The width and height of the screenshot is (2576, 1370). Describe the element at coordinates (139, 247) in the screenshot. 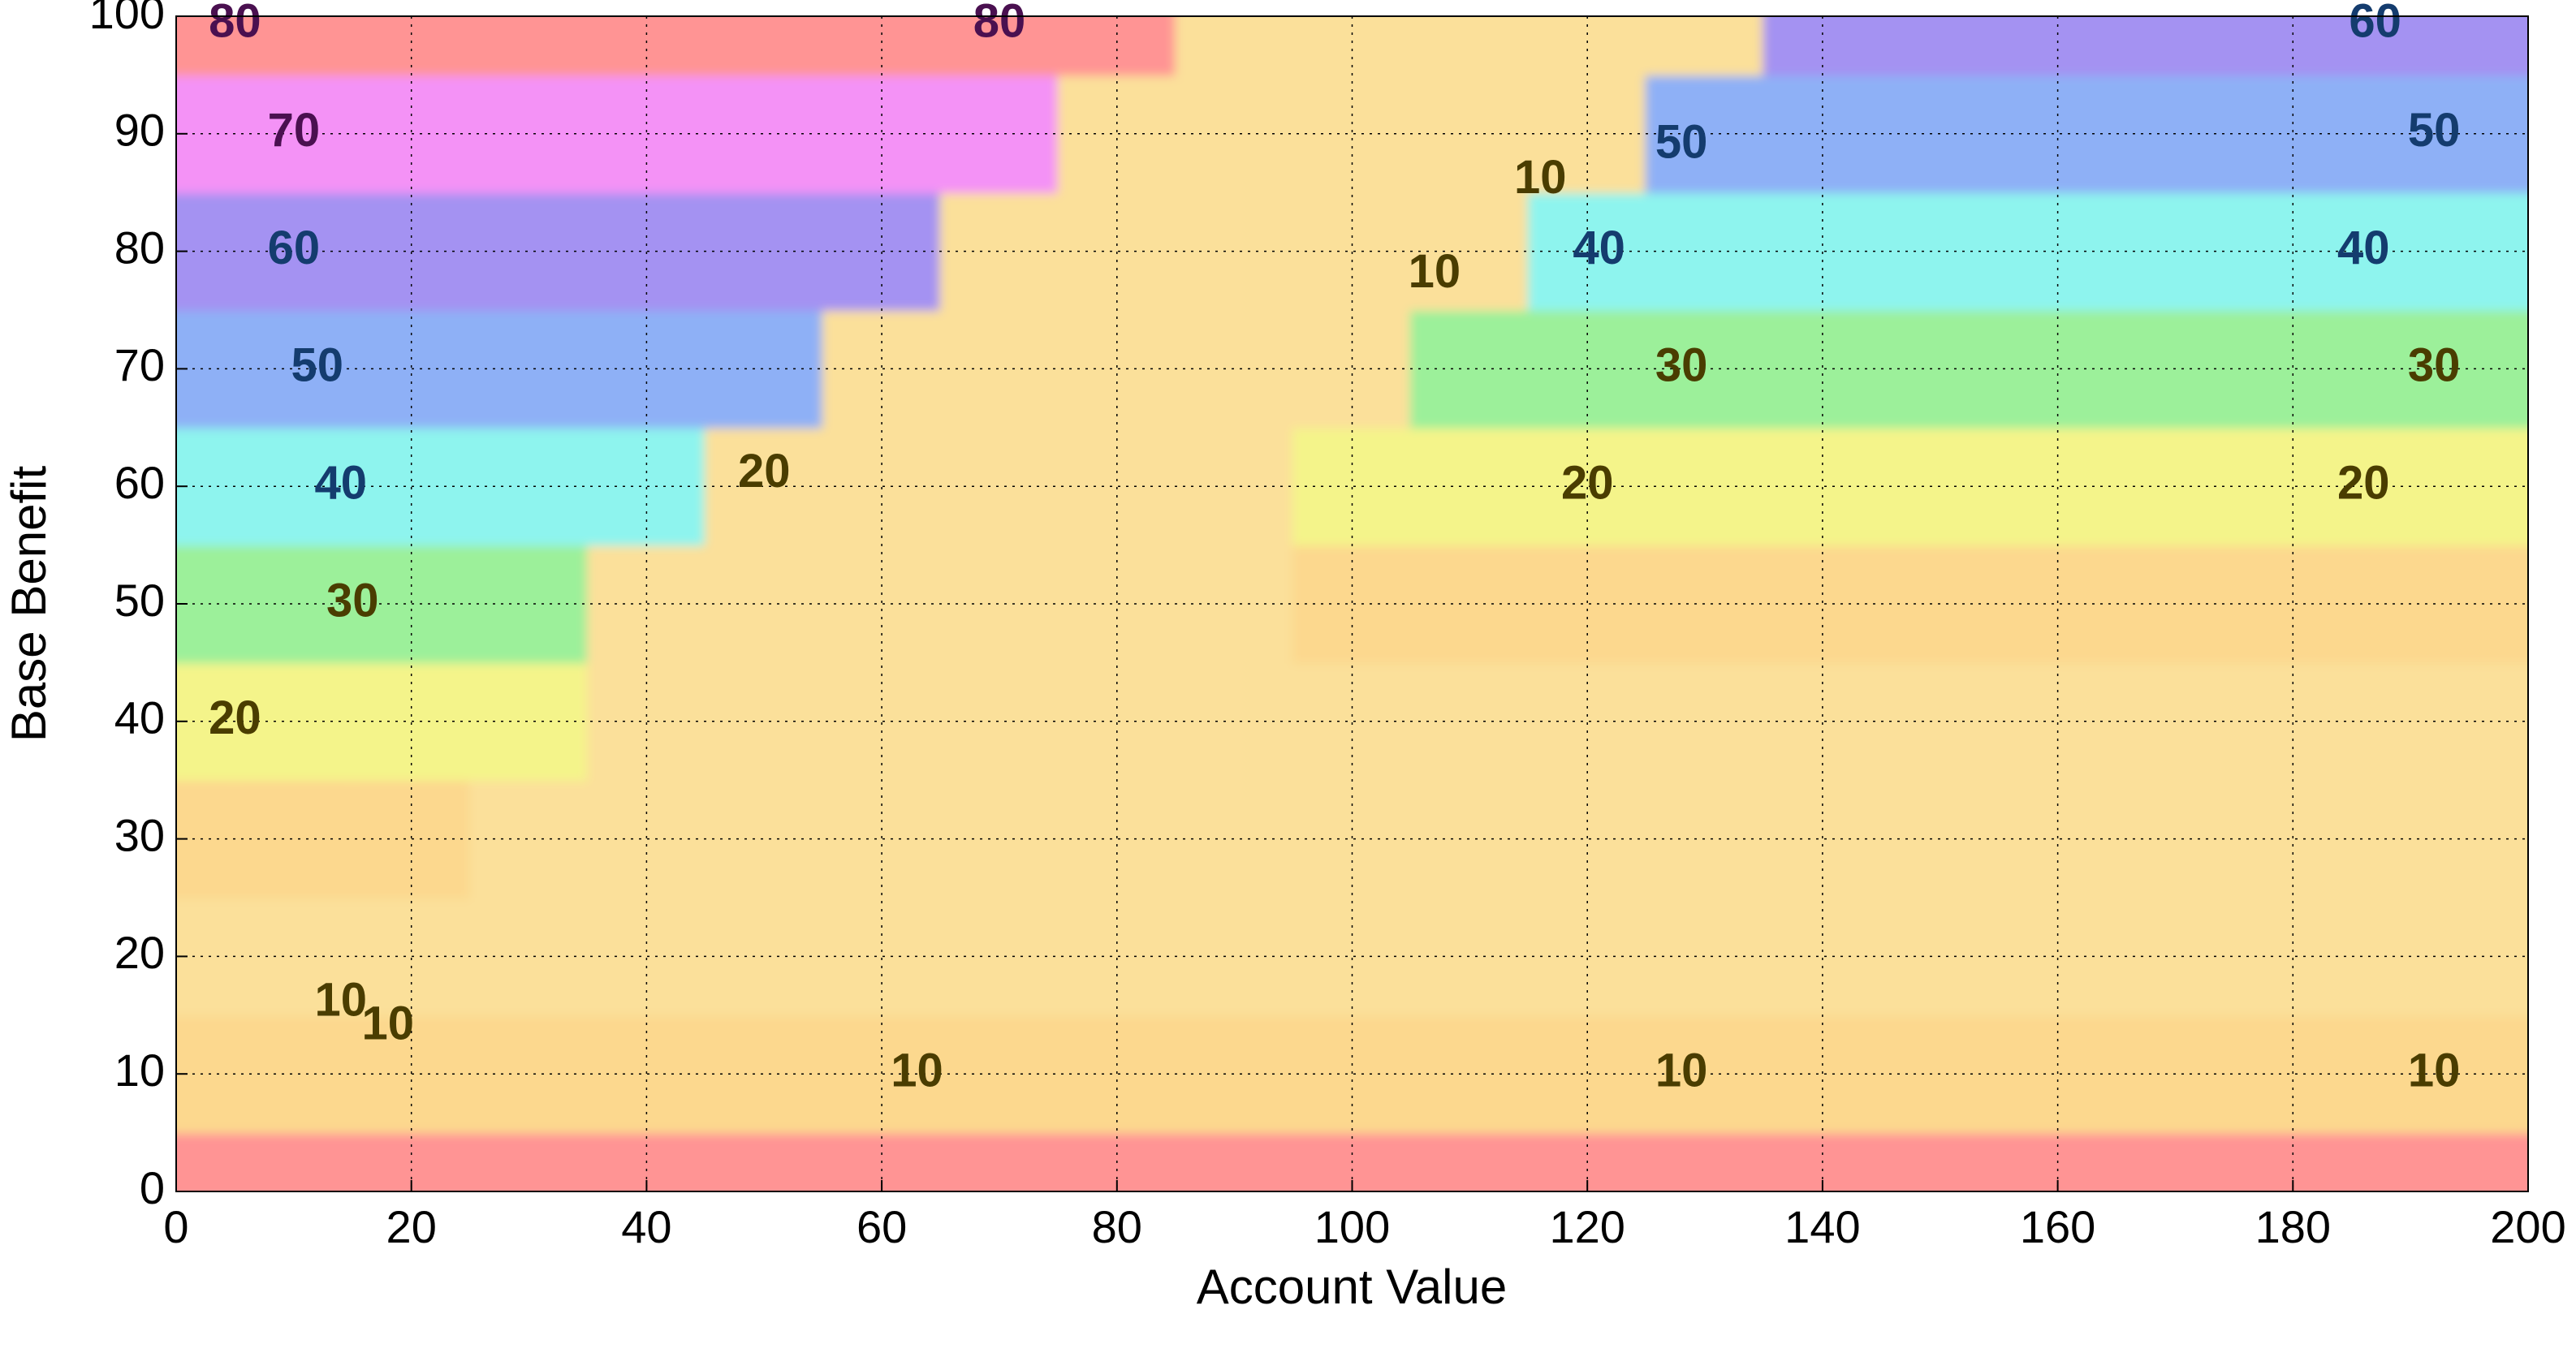

I see `y-tick-label: 80` at that location.